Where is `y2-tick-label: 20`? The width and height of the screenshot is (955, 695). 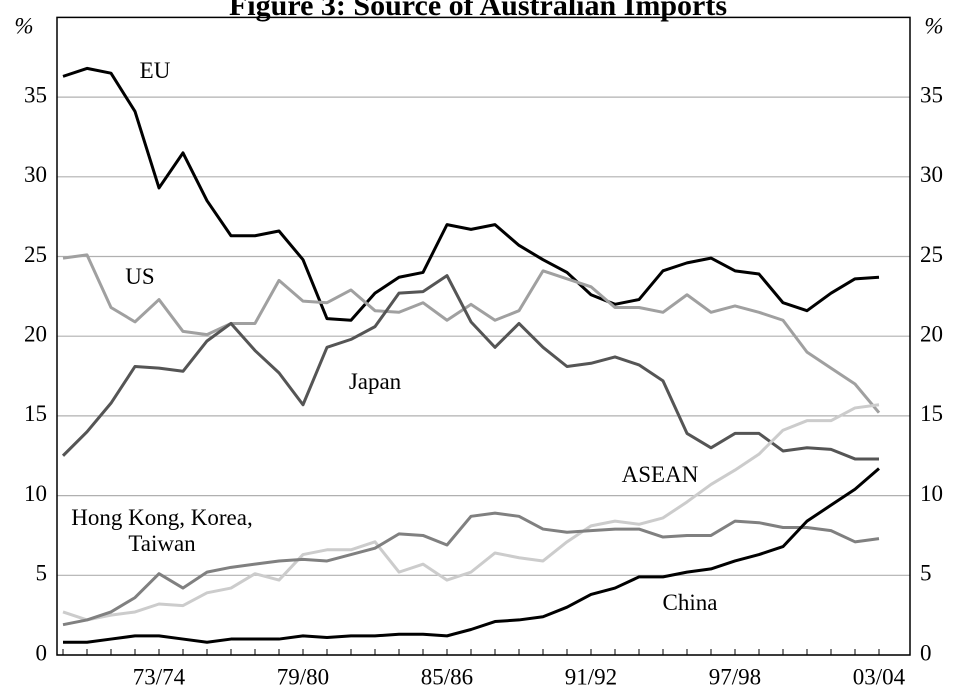 y2-tick-label: 20 is located at coordinates (931, 333).